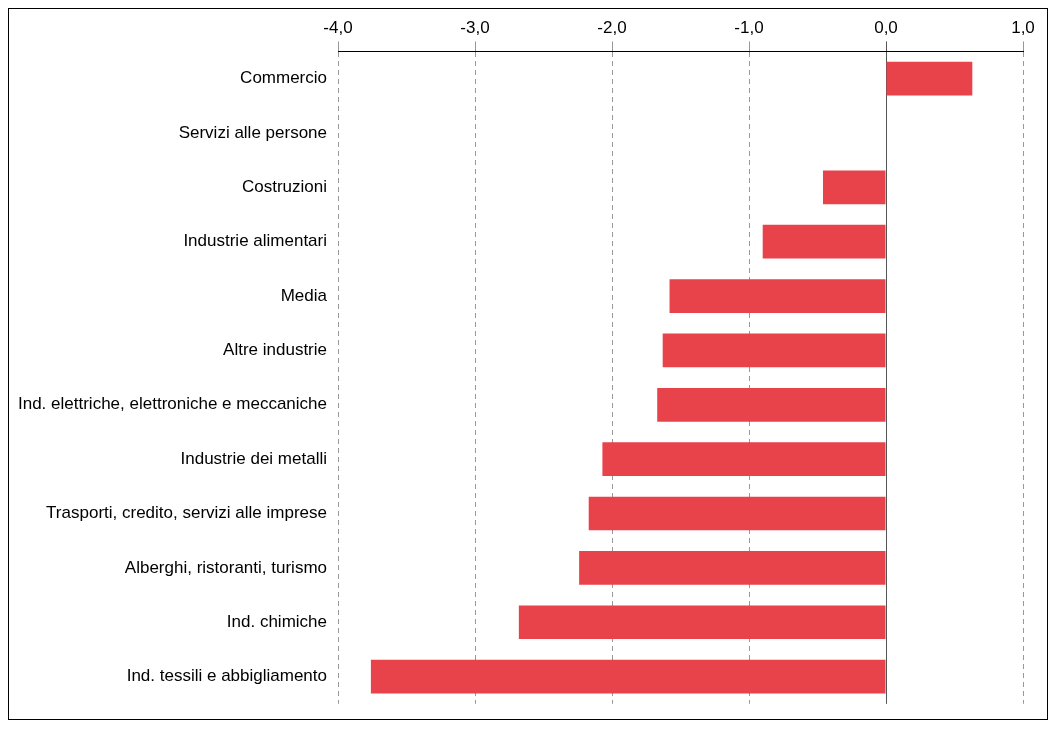 This screenshot has width=1057, height=729. Describe the element at coordinates (304, 295) in the screenshot. I see `y-tick-label: Media` at that location.